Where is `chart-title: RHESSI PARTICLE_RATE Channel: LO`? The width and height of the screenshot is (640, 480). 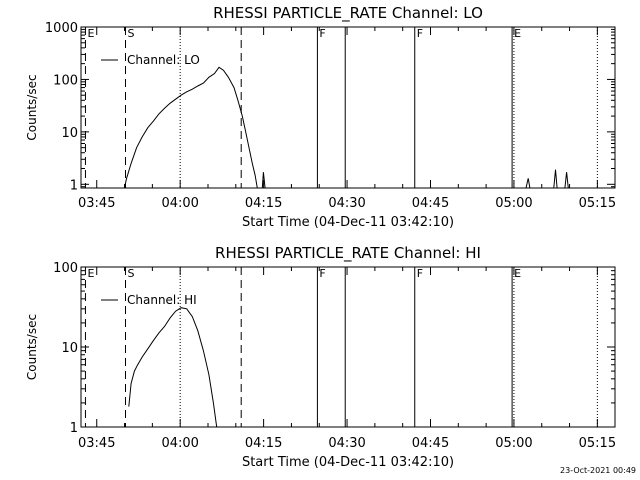
chart-title: RHESSI PARTICLE_RATE Channel: LO is located at coordinates (348, 13).